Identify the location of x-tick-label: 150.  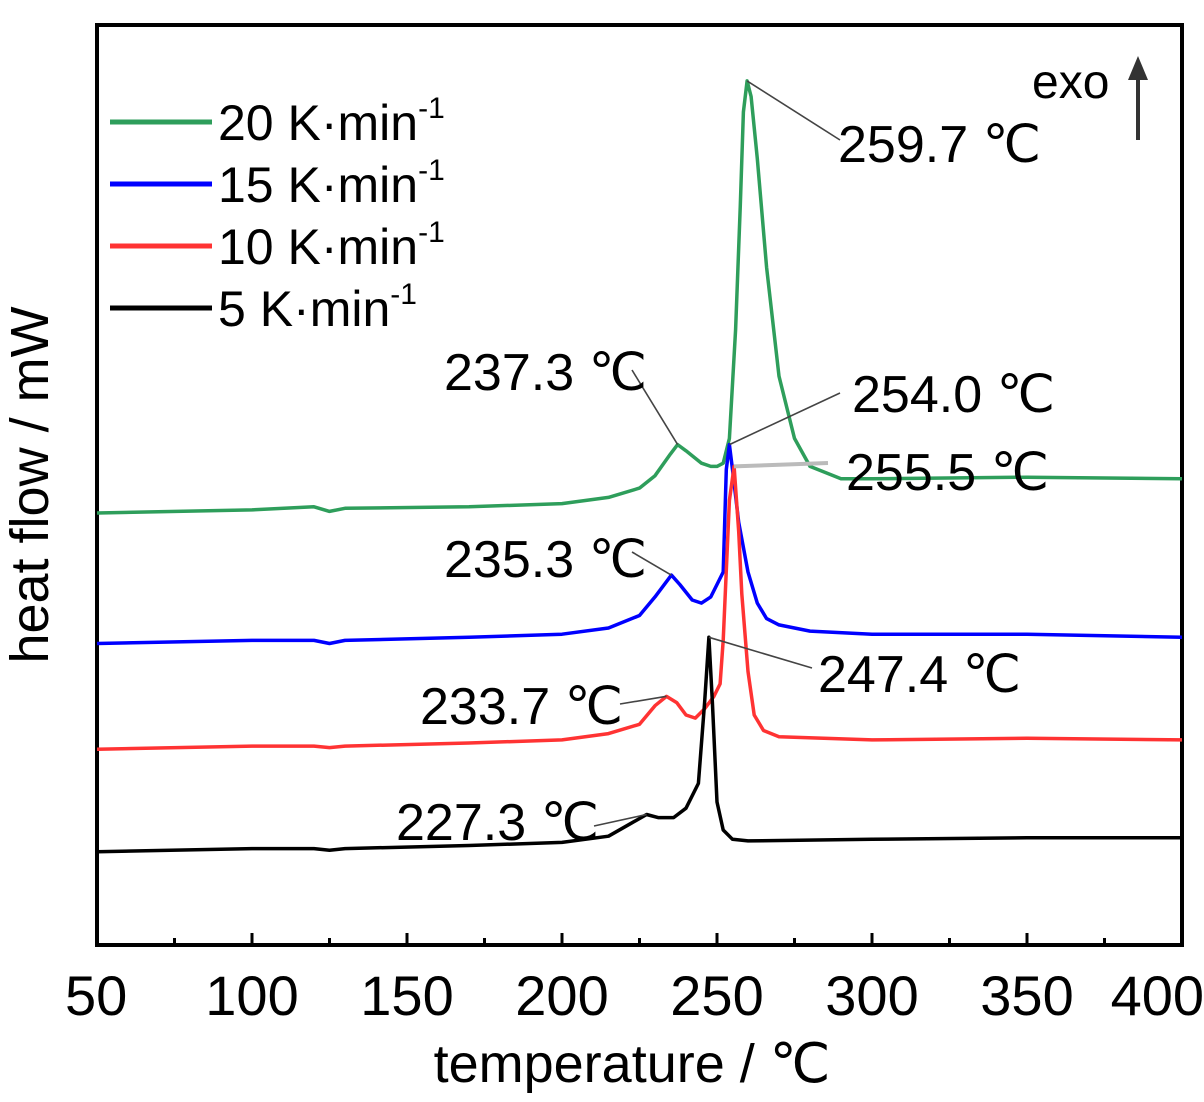
(406, 995).